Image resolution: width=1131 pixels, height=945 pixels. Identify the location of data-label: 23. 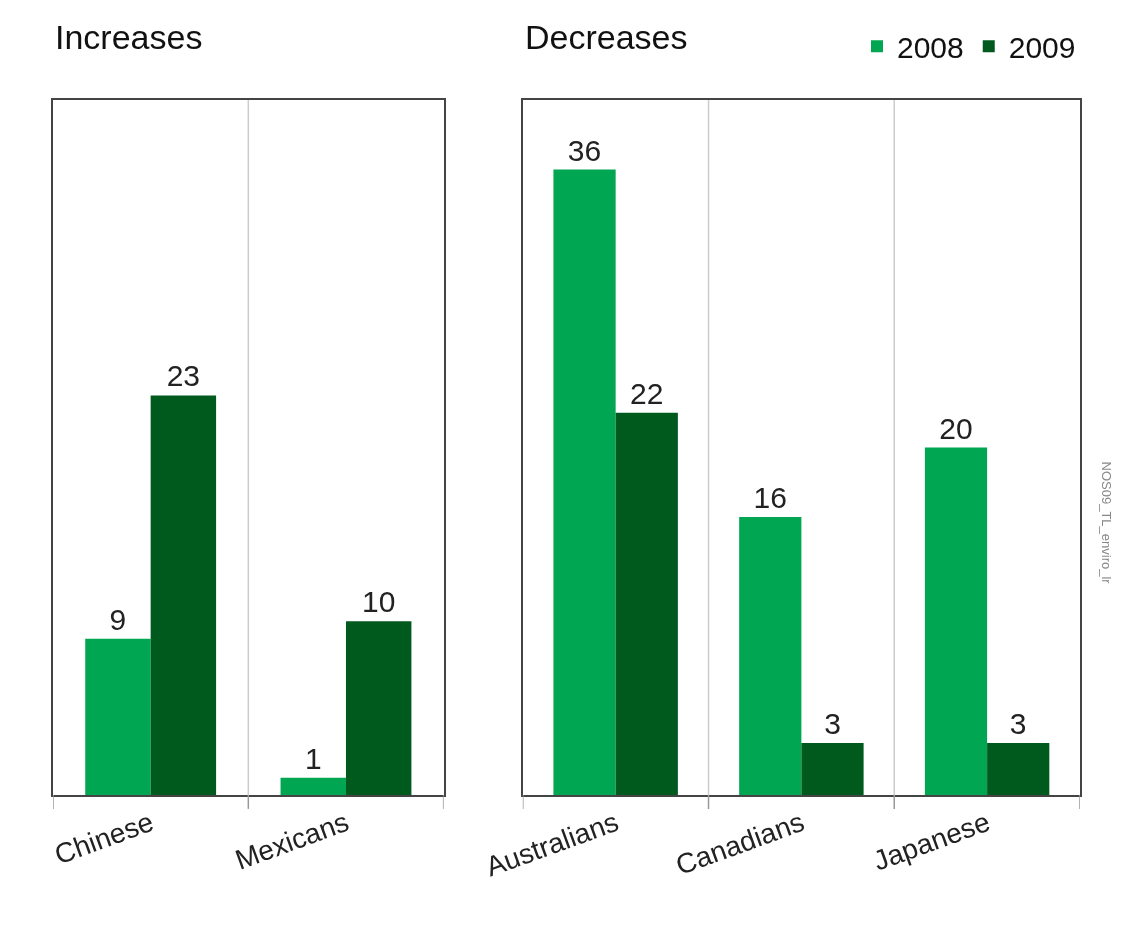
(183, 376).